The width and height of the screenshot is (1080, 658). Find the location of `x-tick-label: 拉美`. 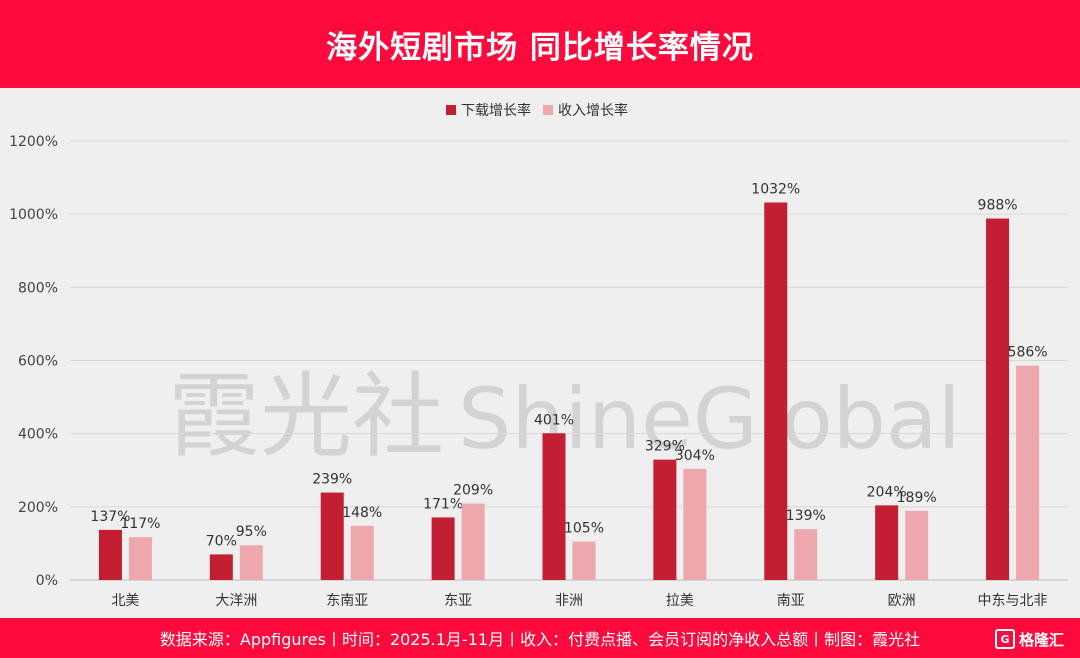

x-tick-label: 拉美 is located at coordinates (680, 601).